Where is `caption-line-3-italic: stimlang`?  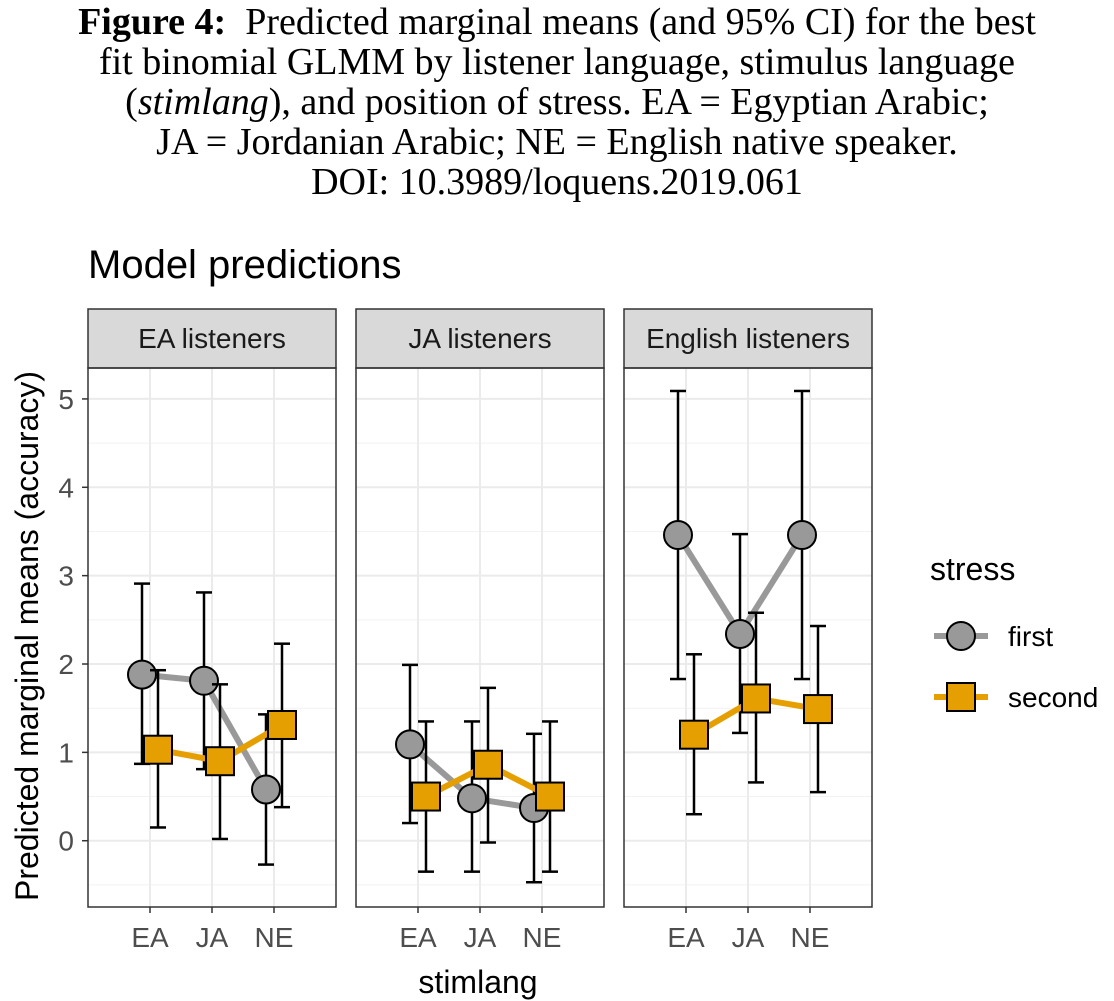
caption-line-3-italic: stimlang is located at coordinates (203, 102).